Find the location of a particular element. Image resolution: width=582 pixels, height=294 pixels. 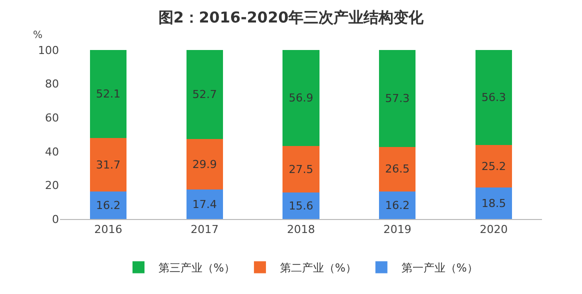

data-label: 52.7 is located at coordinates (204, 95).